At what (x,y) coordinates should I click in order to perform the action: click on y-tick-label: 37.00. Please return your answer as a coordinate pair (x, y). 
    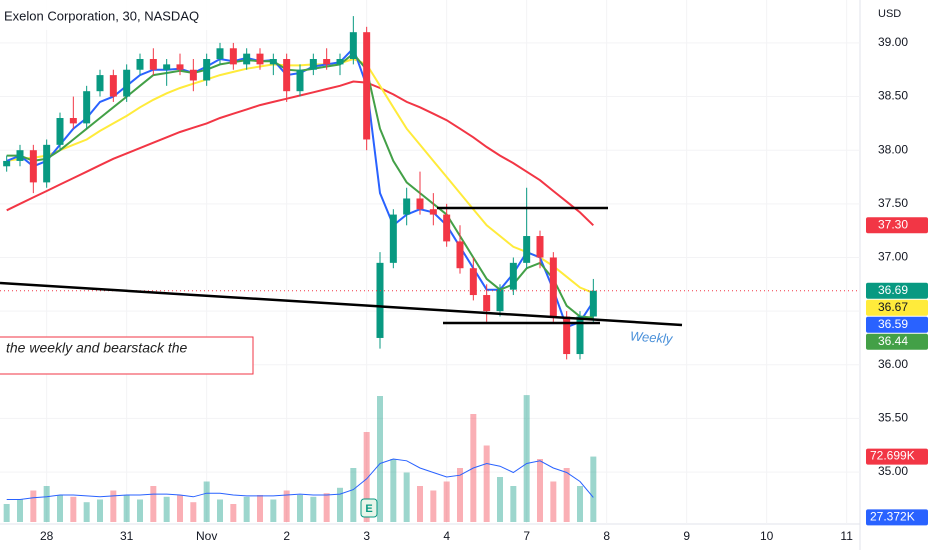
    Looking at the image, I should click on (893, 257).